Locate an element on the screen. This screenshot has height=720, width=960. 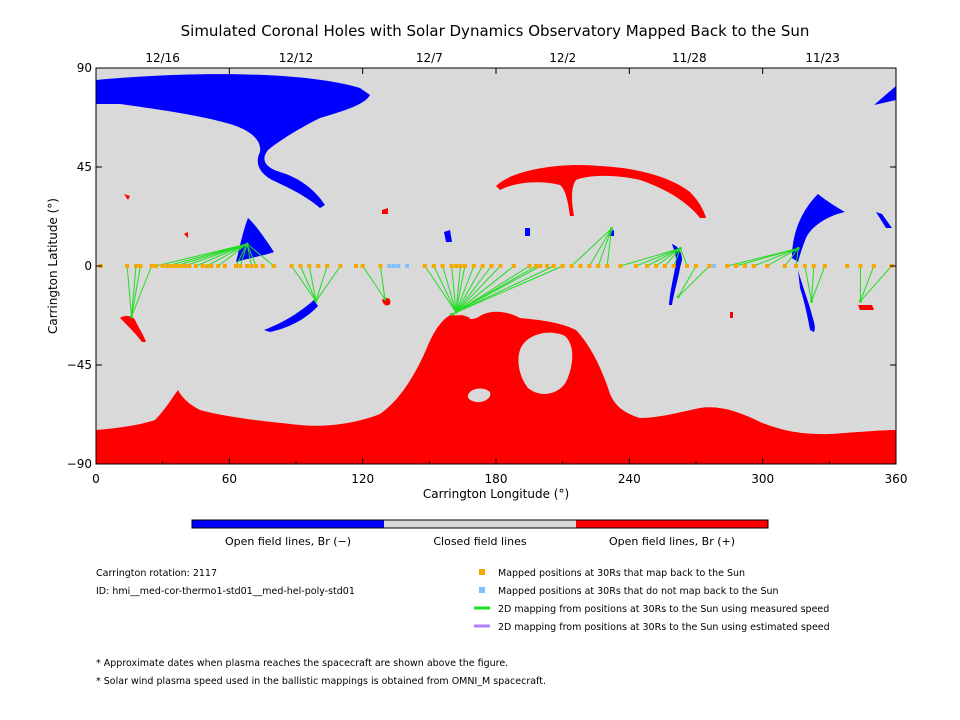
measured-speed-mapping-lines is located at coordinates (509, 272).